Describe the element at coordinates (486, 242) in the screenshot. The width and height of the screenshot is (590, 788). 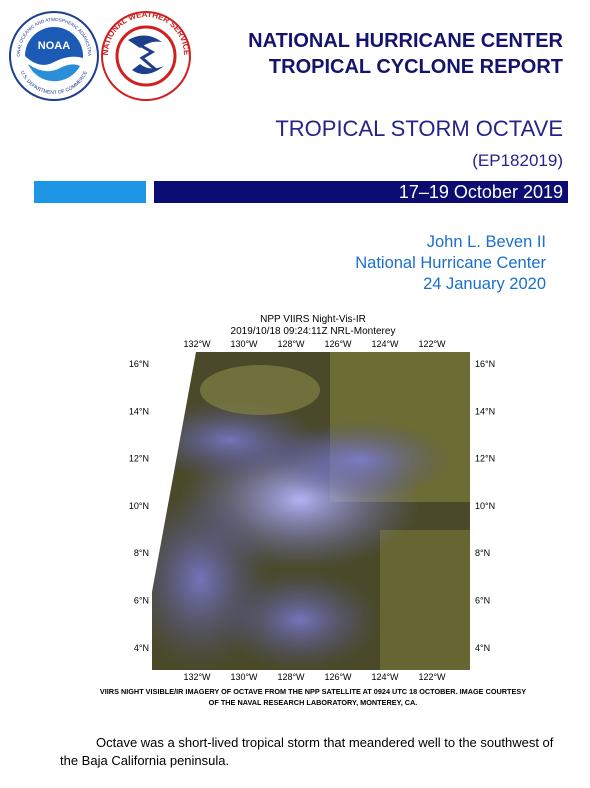
I see `author-name: John L. Beven II` at that location.